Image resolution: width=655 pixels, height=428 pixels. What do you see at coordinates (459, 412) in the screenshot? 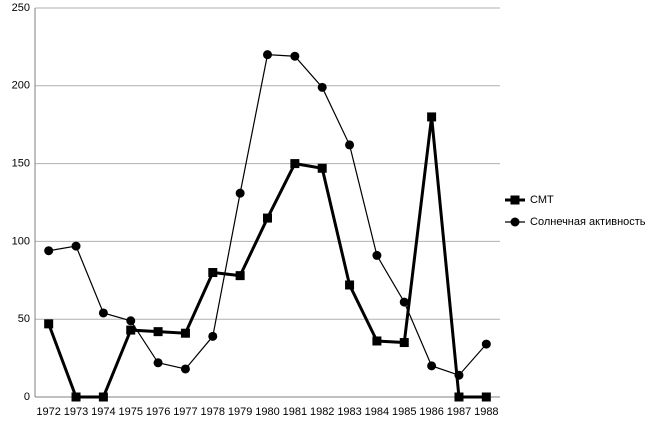
I see `x-tick-label: 1987` at bounding box center [459, 412].